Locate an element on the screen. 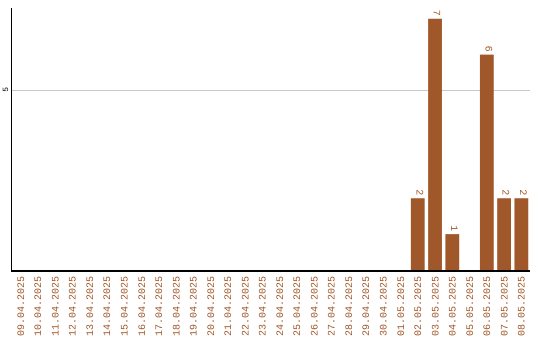 This screenshot has height=340, width=540. x-tick-label: 17.04.2025 is located at coordinates (160, 306).